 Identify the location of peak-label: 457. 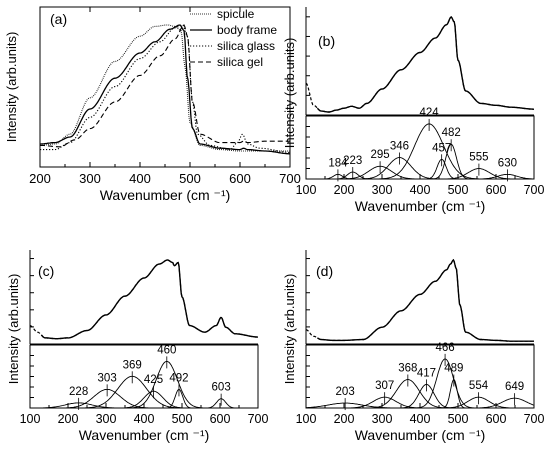
(441, 148).